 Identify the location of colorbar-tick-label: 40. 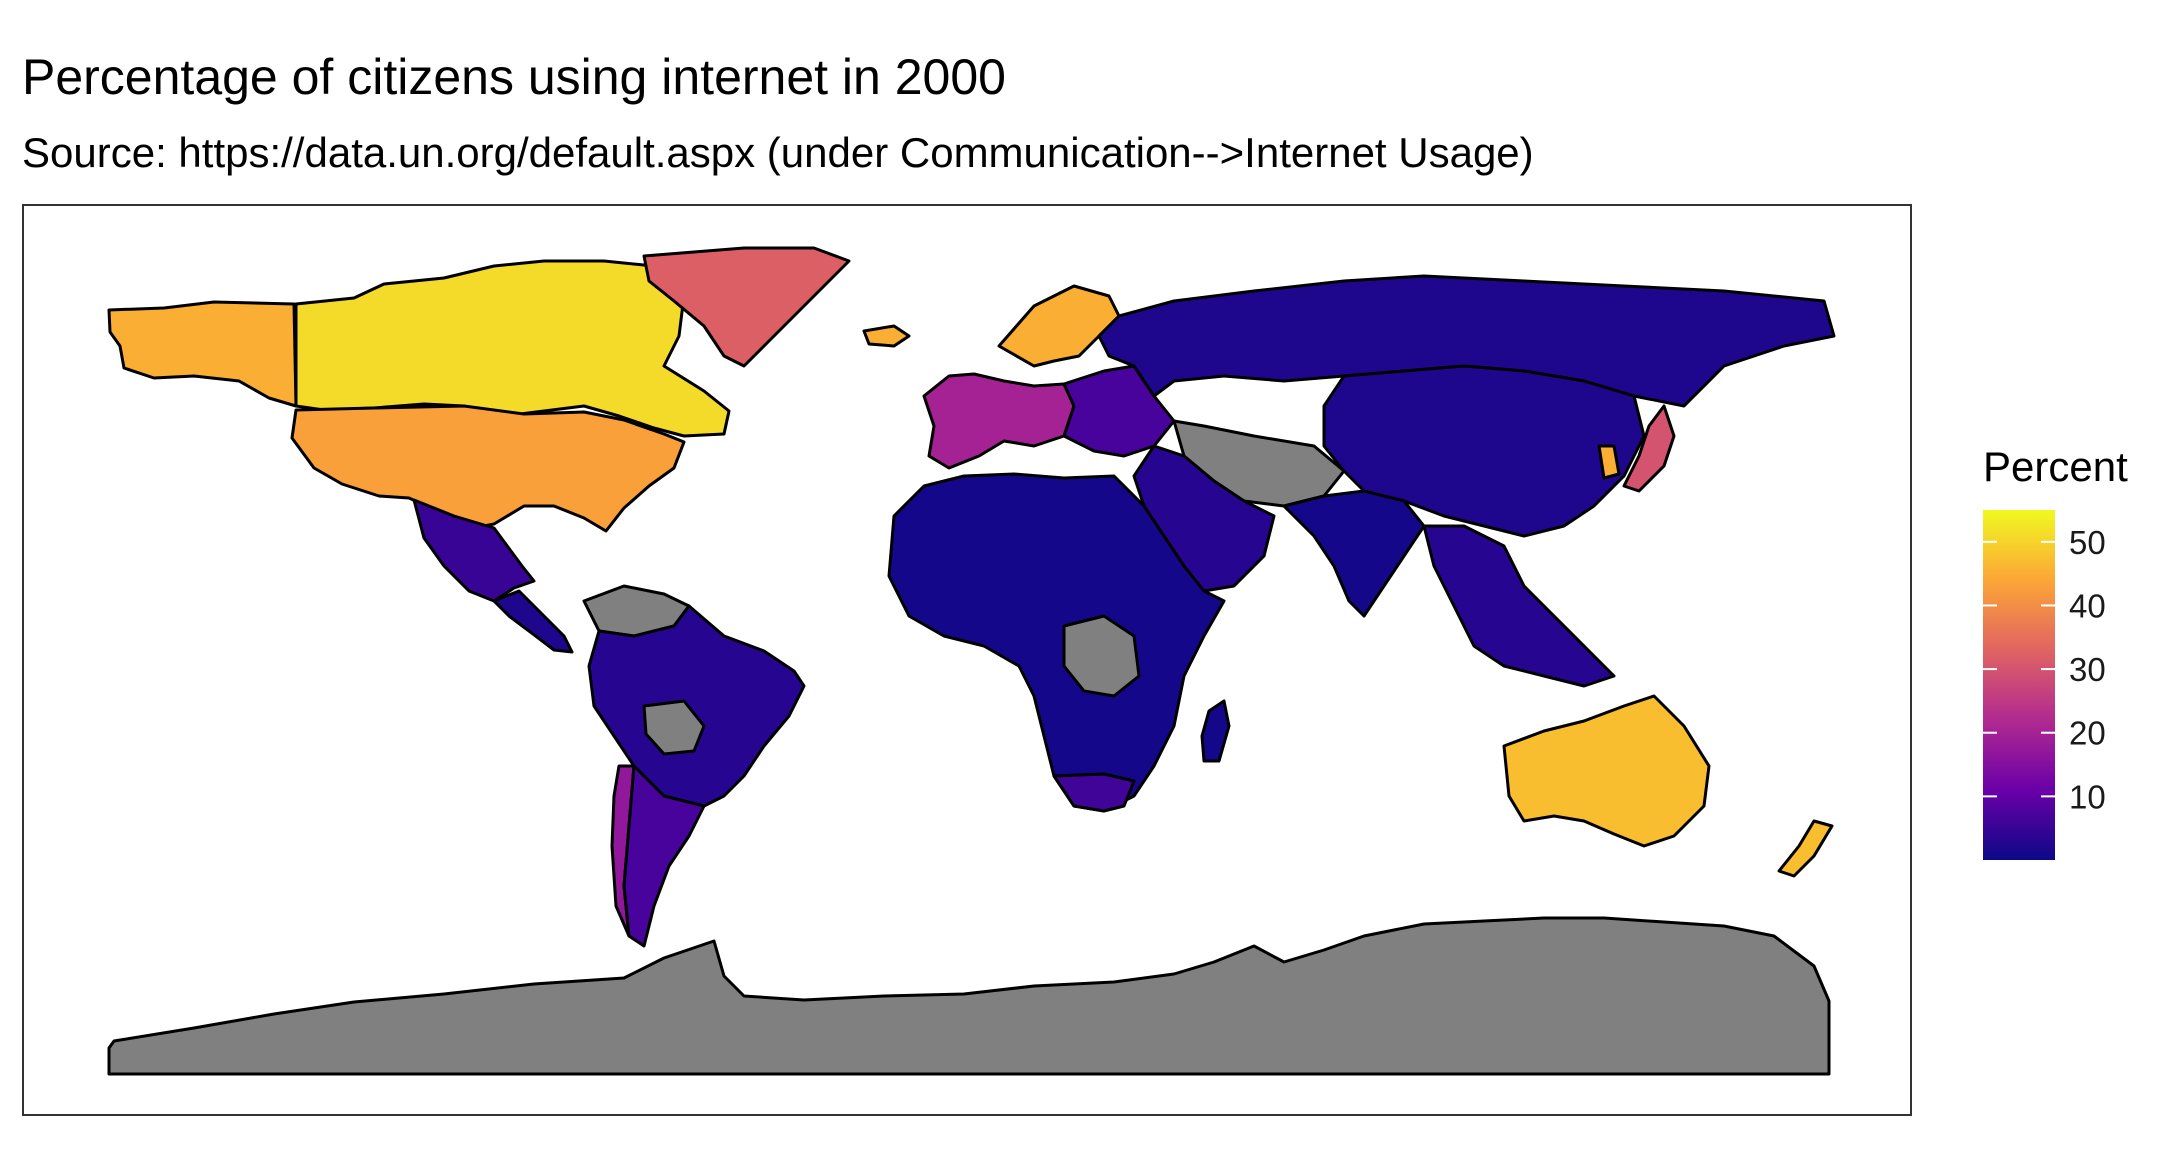
(2087, 605).